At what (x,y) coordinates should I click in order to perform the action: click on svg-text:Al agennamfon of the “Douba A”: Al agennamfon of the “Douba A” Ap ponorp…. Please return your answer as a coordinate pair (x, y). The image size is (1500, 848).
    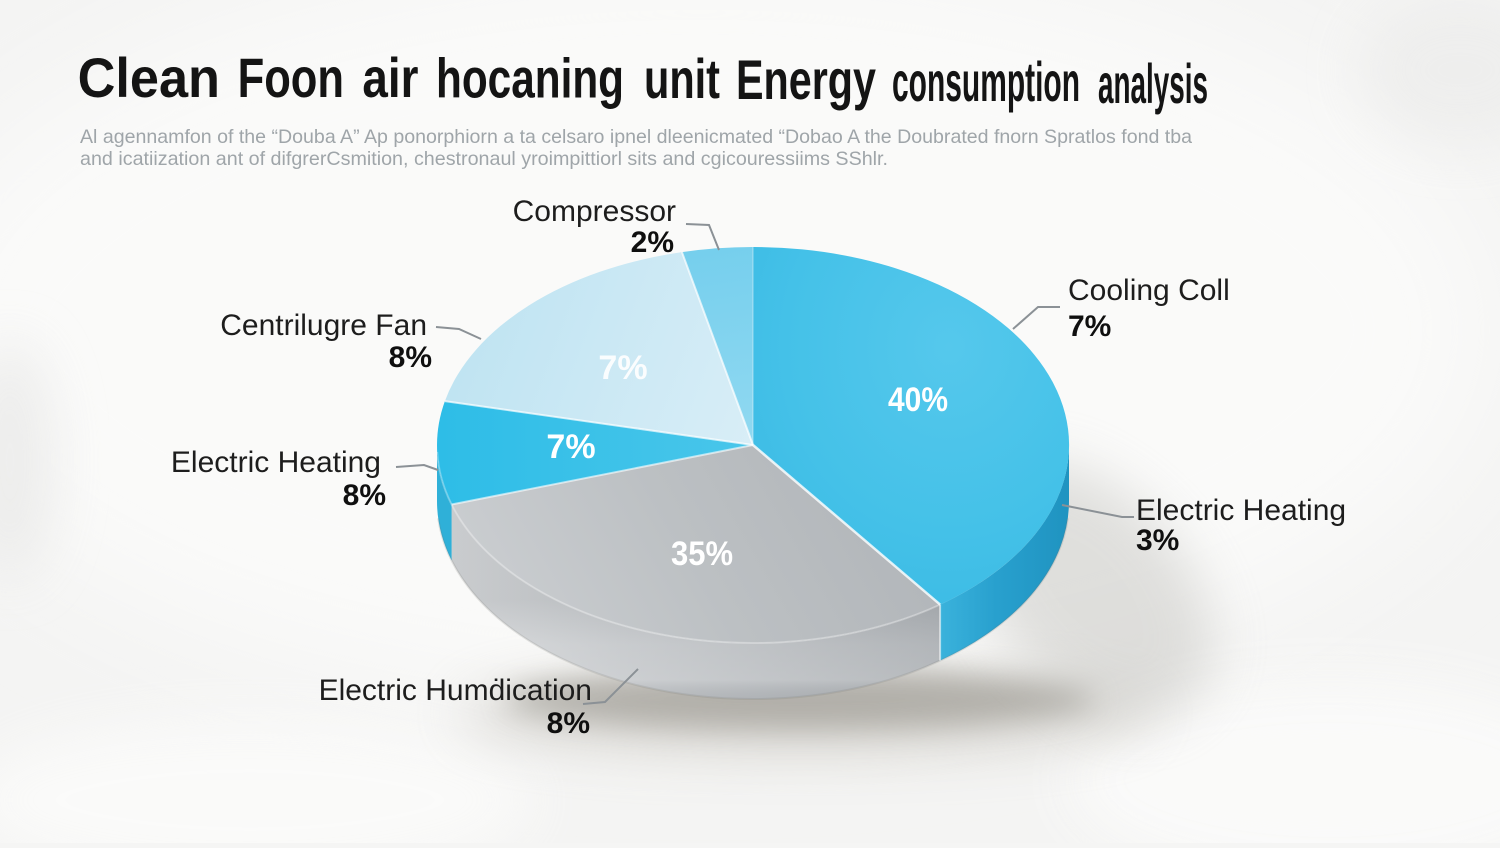
    Looking at the image, I should click on (636, 137).